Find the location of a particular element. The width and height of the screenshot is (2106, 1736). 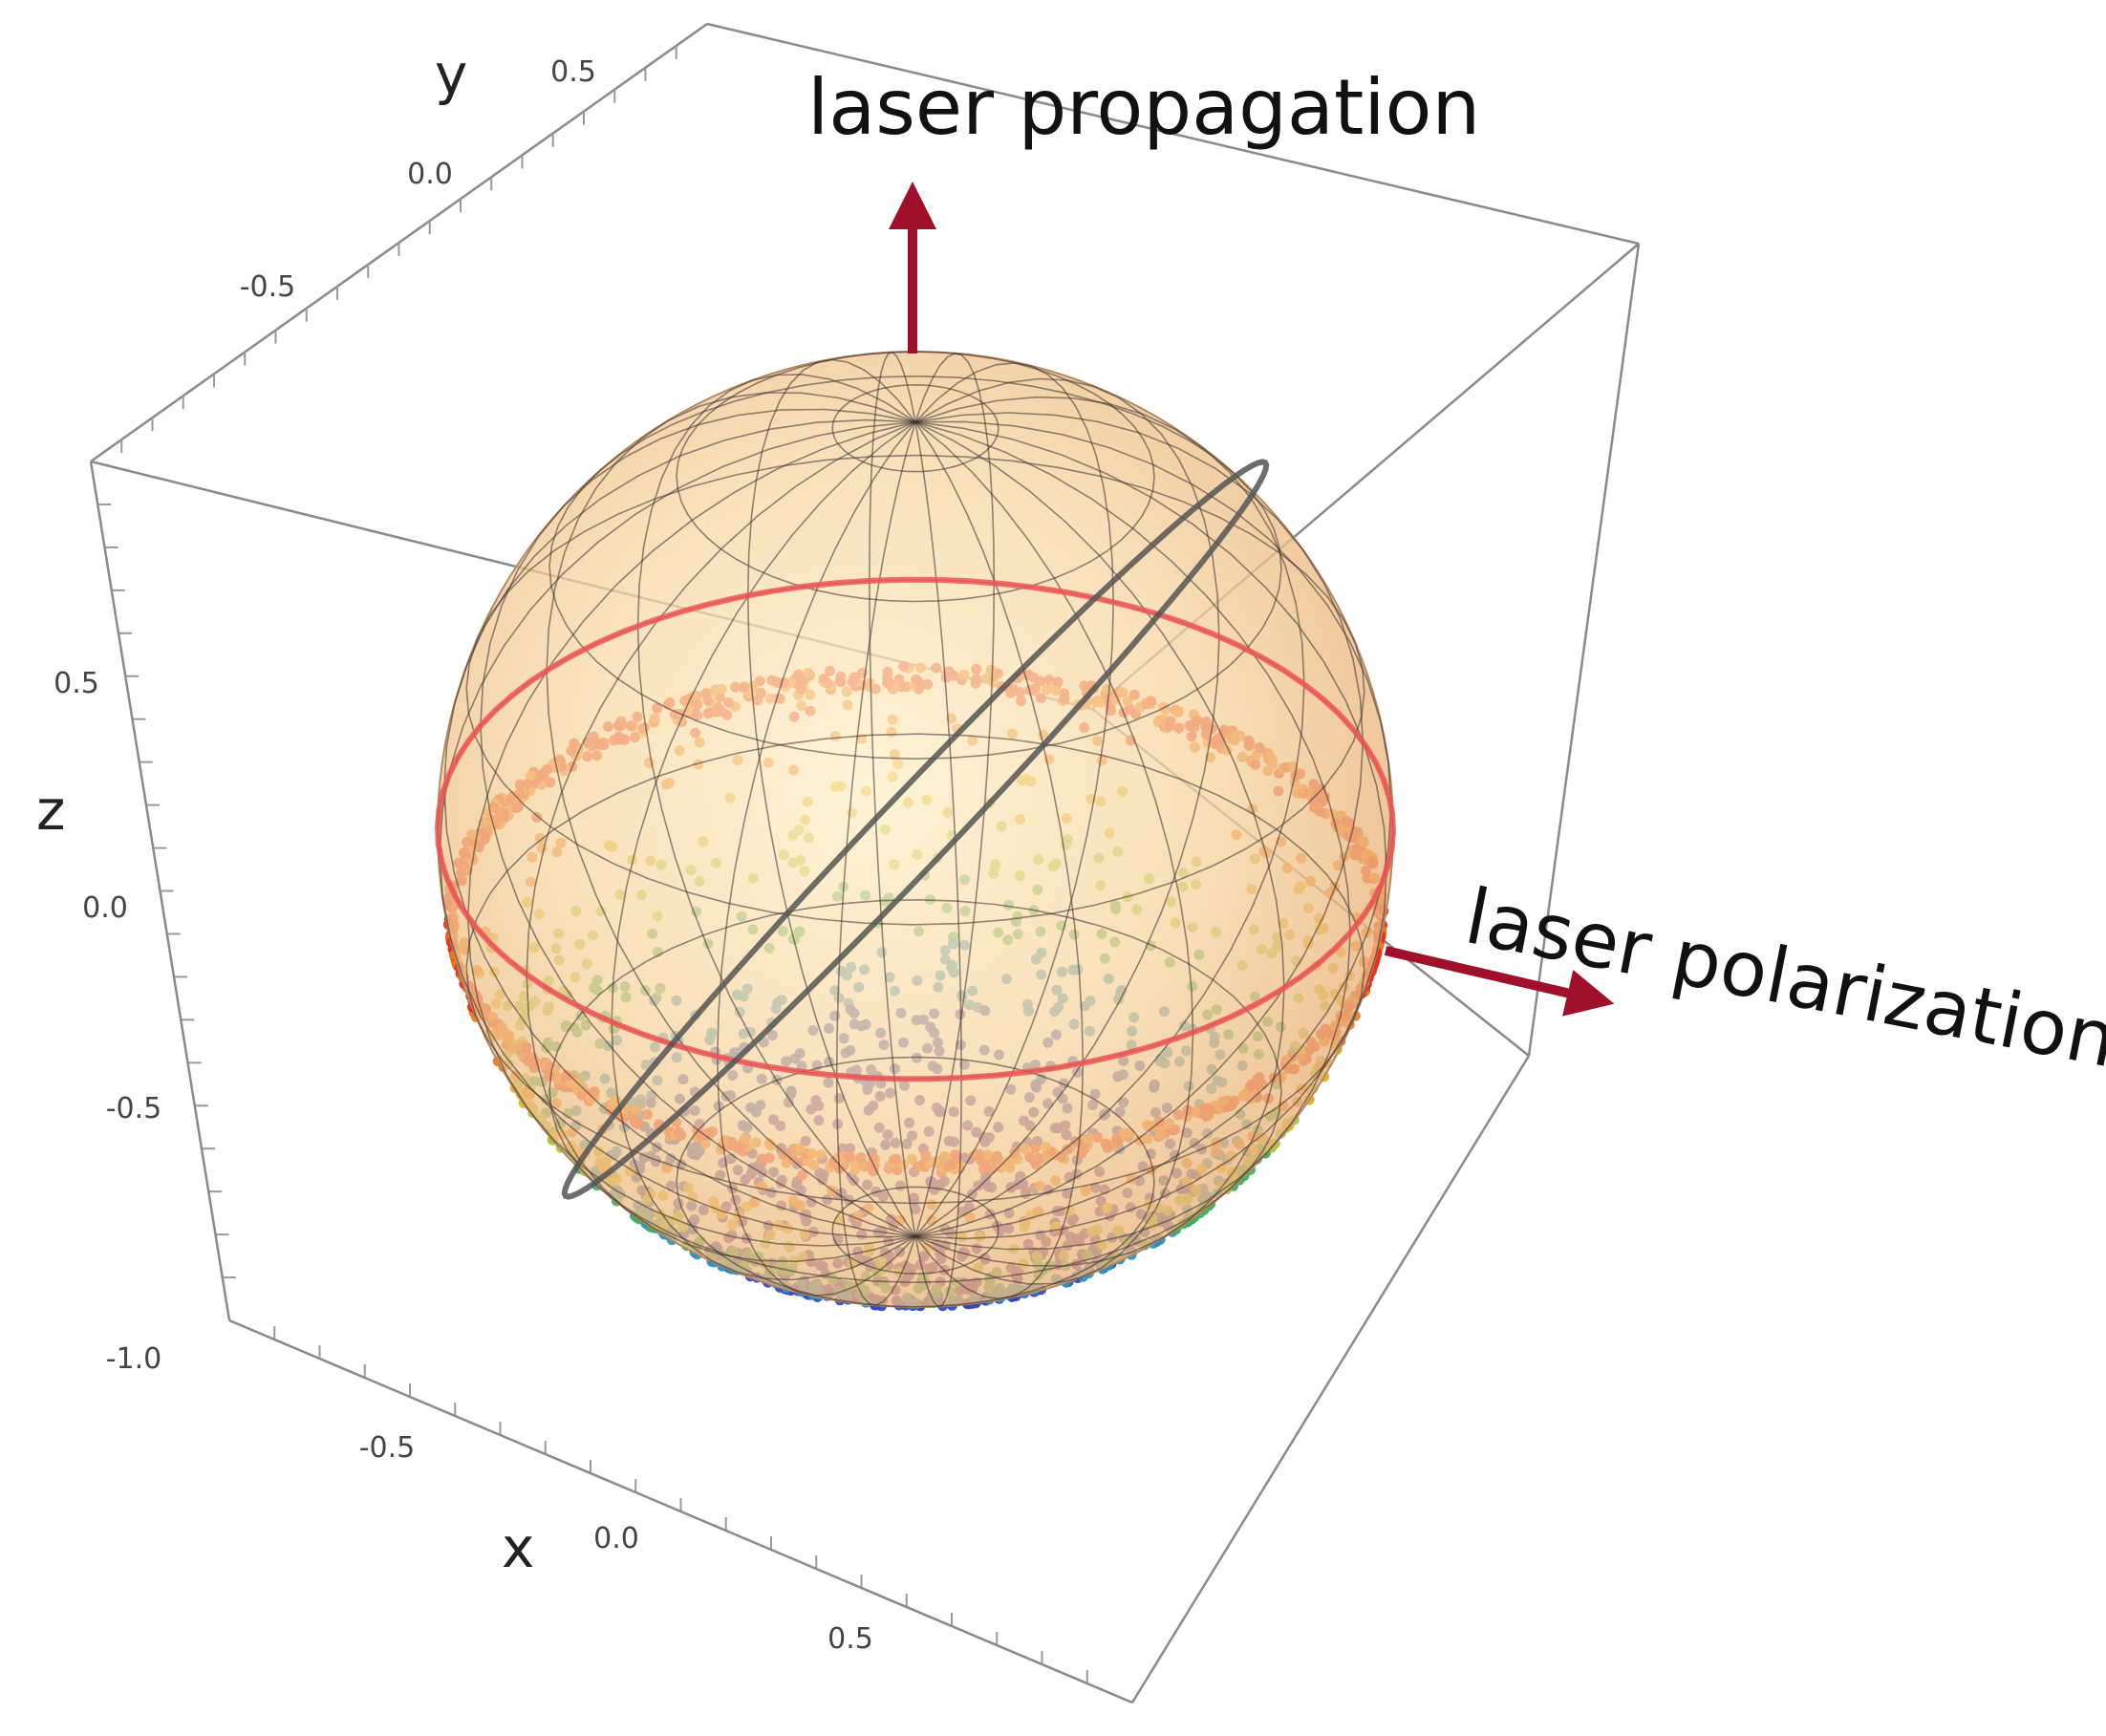

z-tick-label: -0.5 is located at coordinates (134, 1108).